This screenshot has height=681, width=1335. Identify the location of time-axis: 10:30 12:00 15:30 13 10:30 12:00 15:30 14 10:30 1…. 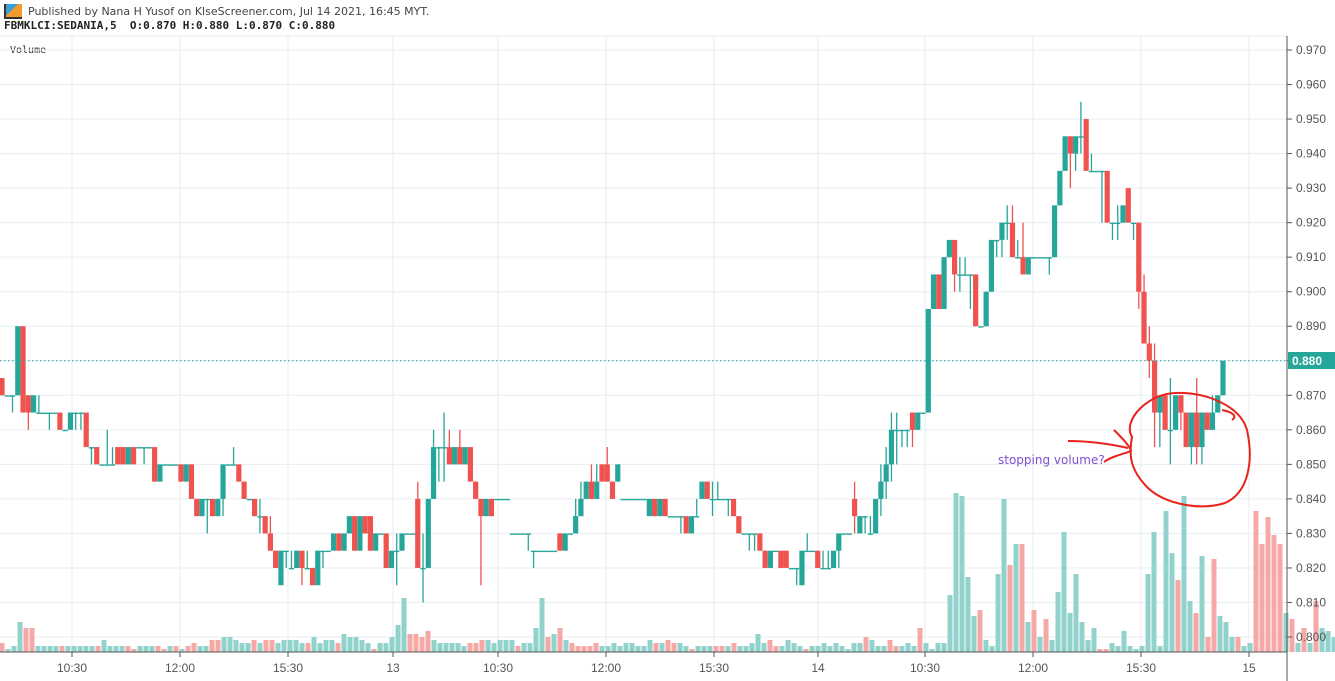
(656, 663).